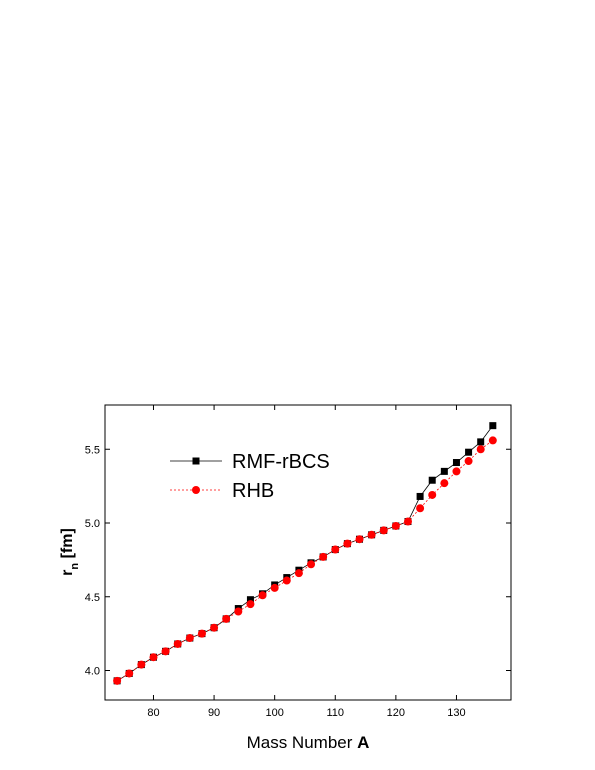 The width and height of the screenshot is (595, 770). Describe the element at coordinates (153, 713) in the screenshot. I see `x-tick-label: 80` at that location.